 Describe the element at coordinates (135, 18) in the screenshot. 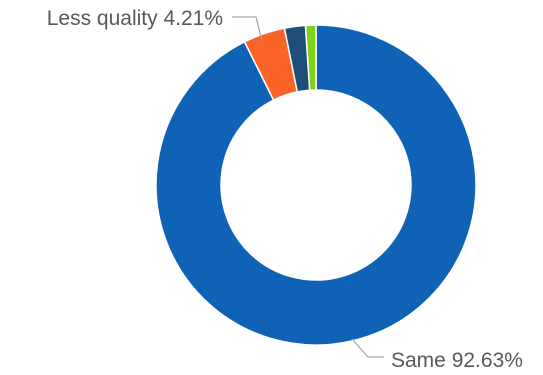

I see `data-label-less-quality: Less quality 4.21%` at that location.